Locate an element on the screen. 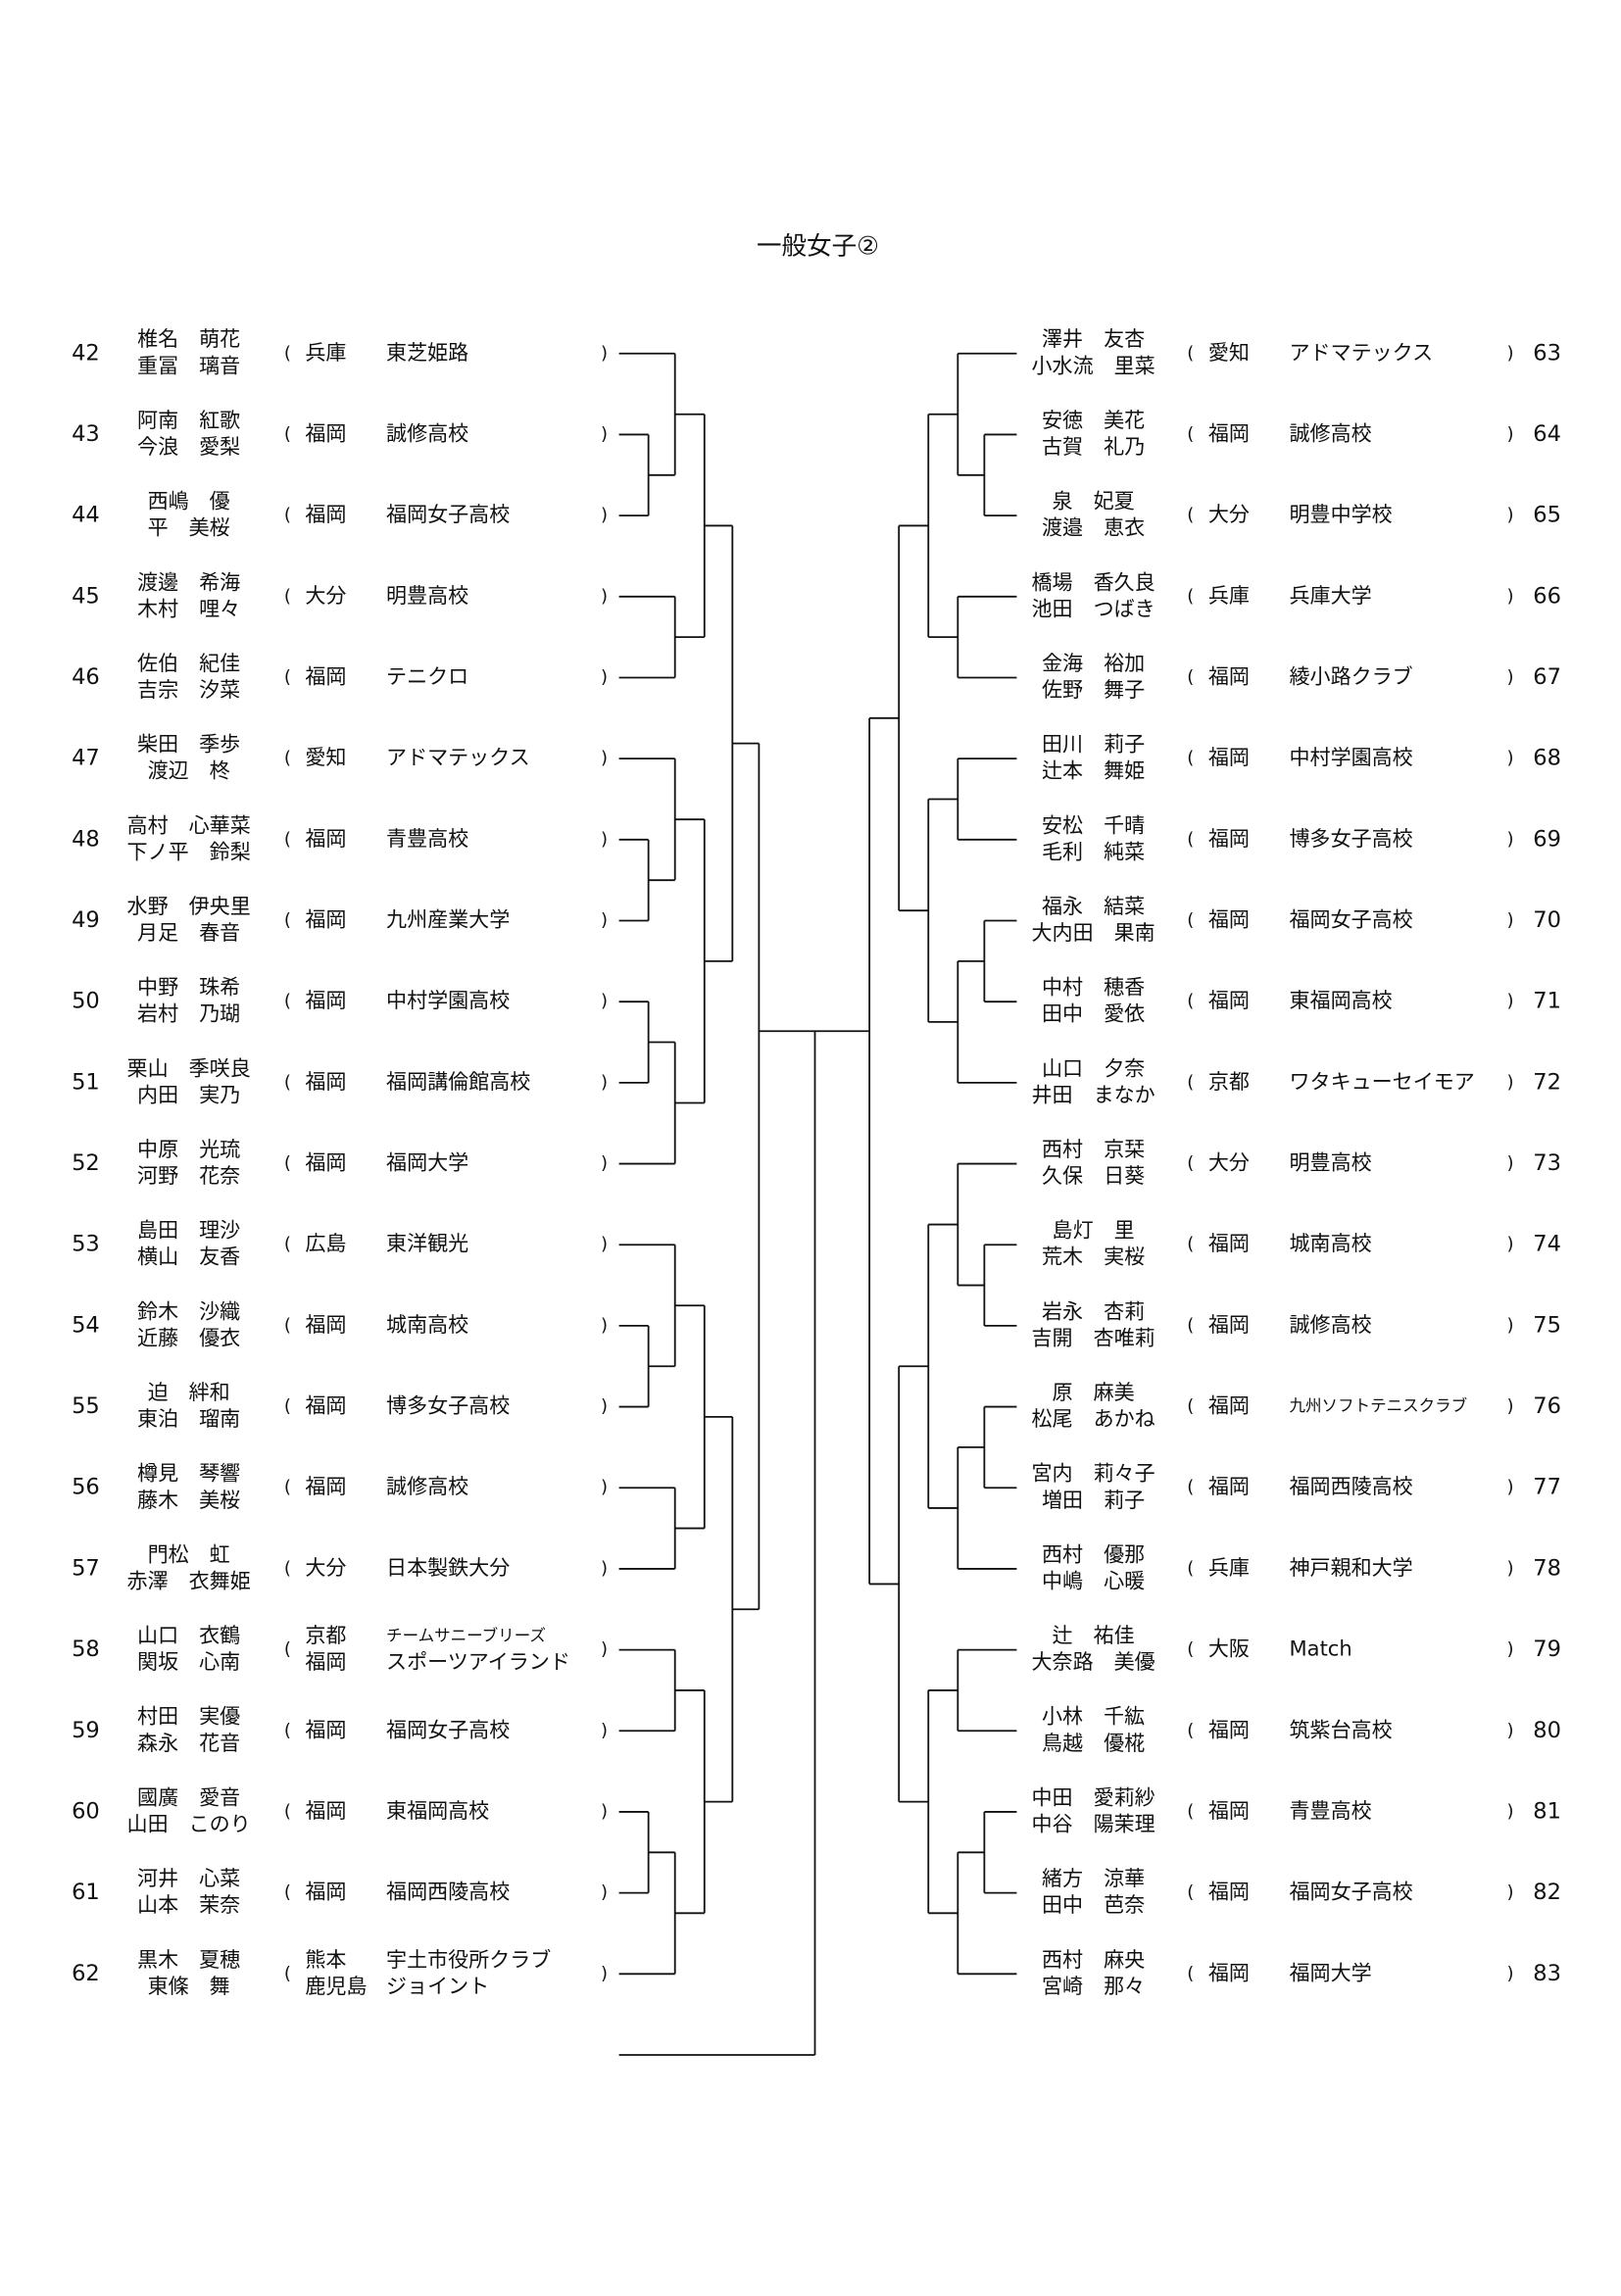 Image resolution: width=1621 pixels, height=2296 pixels. player-name: 西嶋 優 is located at coordinates (189, 501).